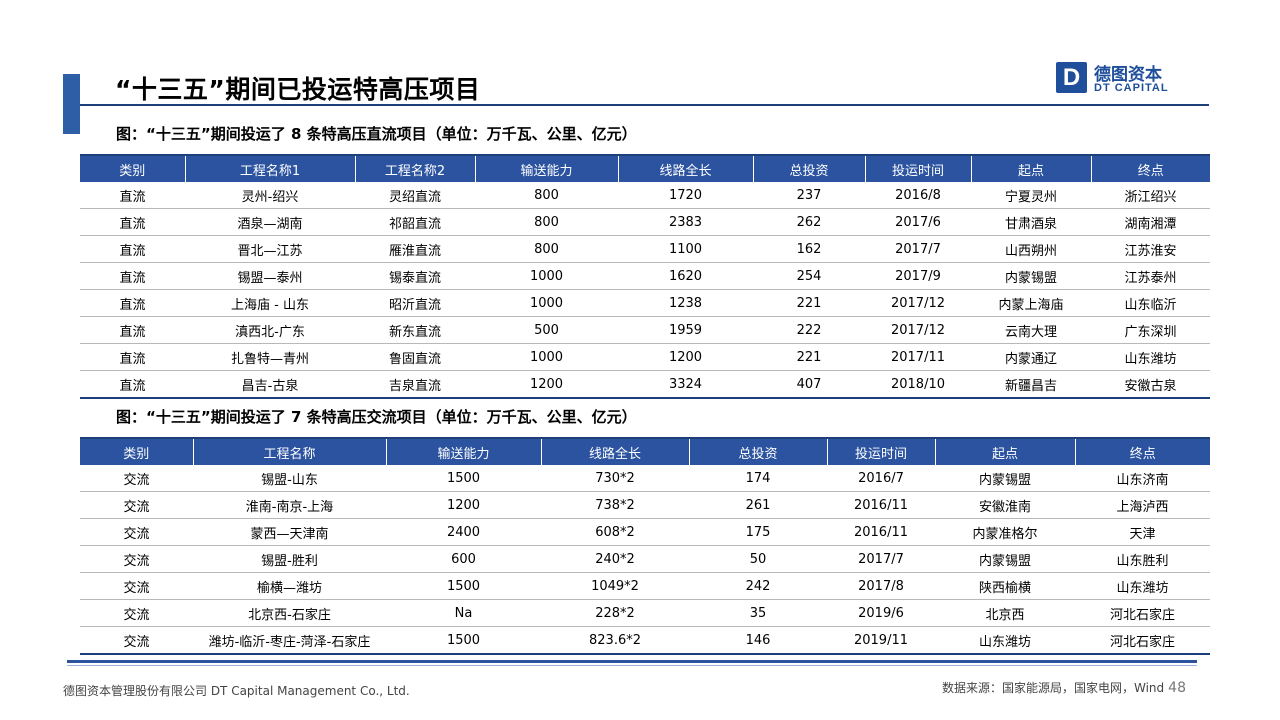 This screenshot has width=1280, height=720. I want to click on table-cell: 山东胜利, so click(1142, 559).